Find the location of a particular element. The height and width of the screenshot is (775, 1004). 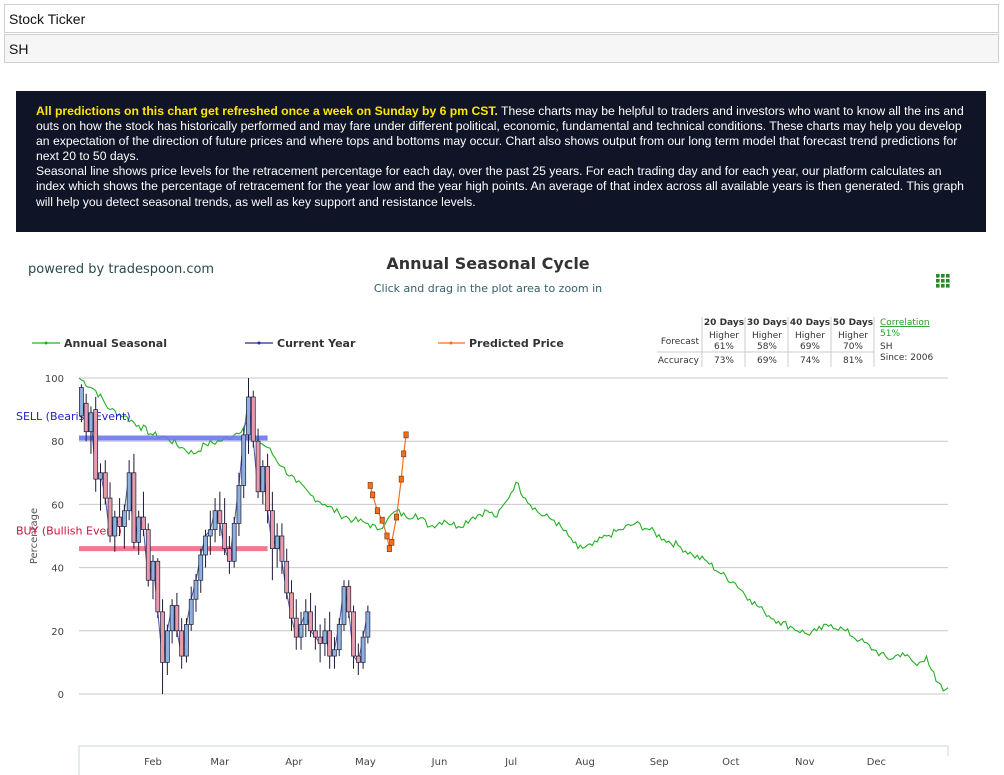

col-header-40: 40 Days is located at coordinates (810, 323).